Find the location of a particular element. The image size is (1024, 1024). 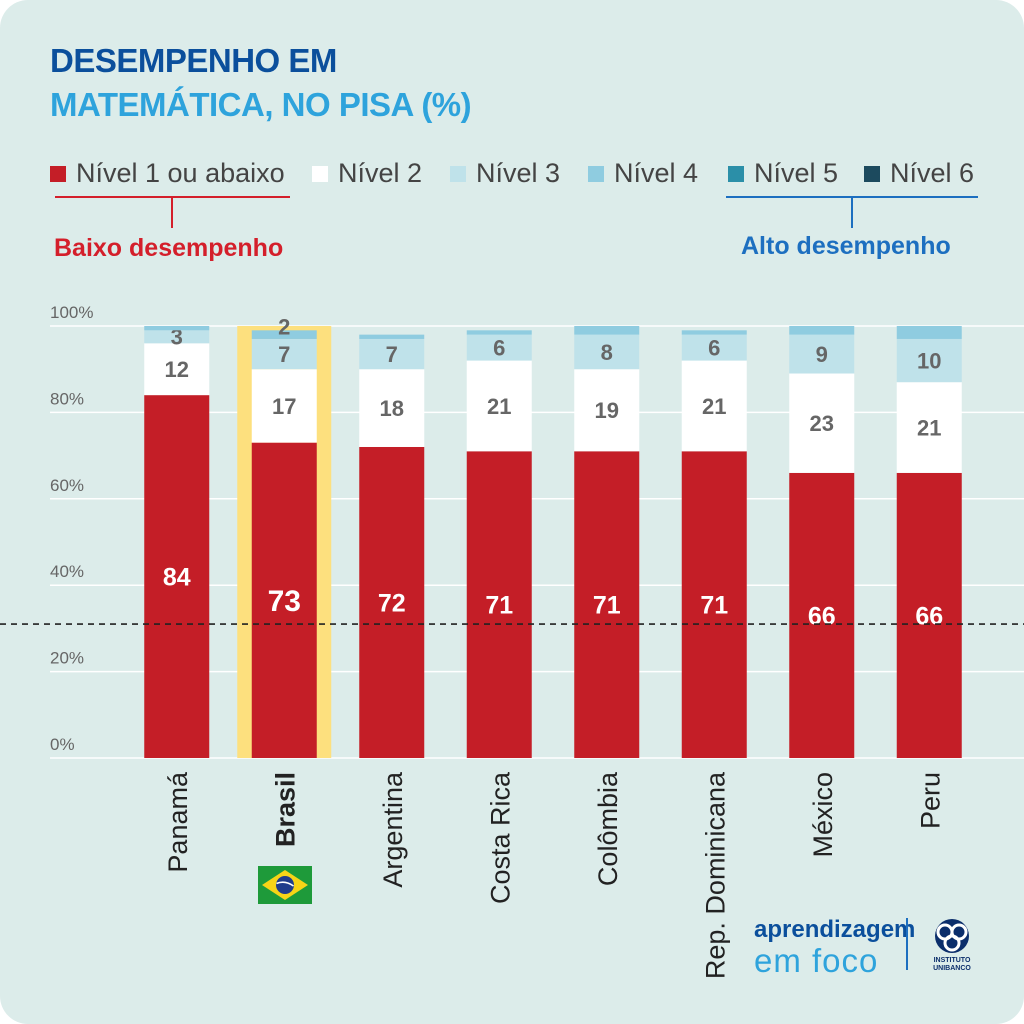

data-label: 10 is located at coordinates (929, 360).